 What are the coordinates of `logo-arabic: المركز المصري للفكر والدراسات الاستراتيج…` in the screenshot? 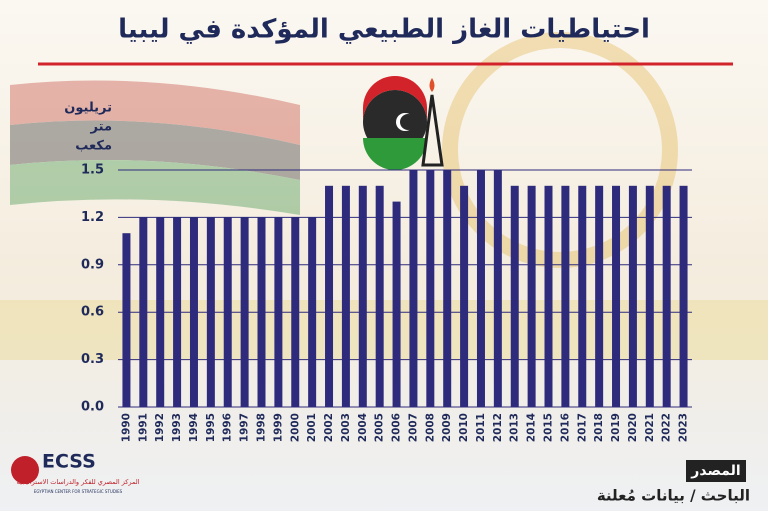 It's located at (77, 482).